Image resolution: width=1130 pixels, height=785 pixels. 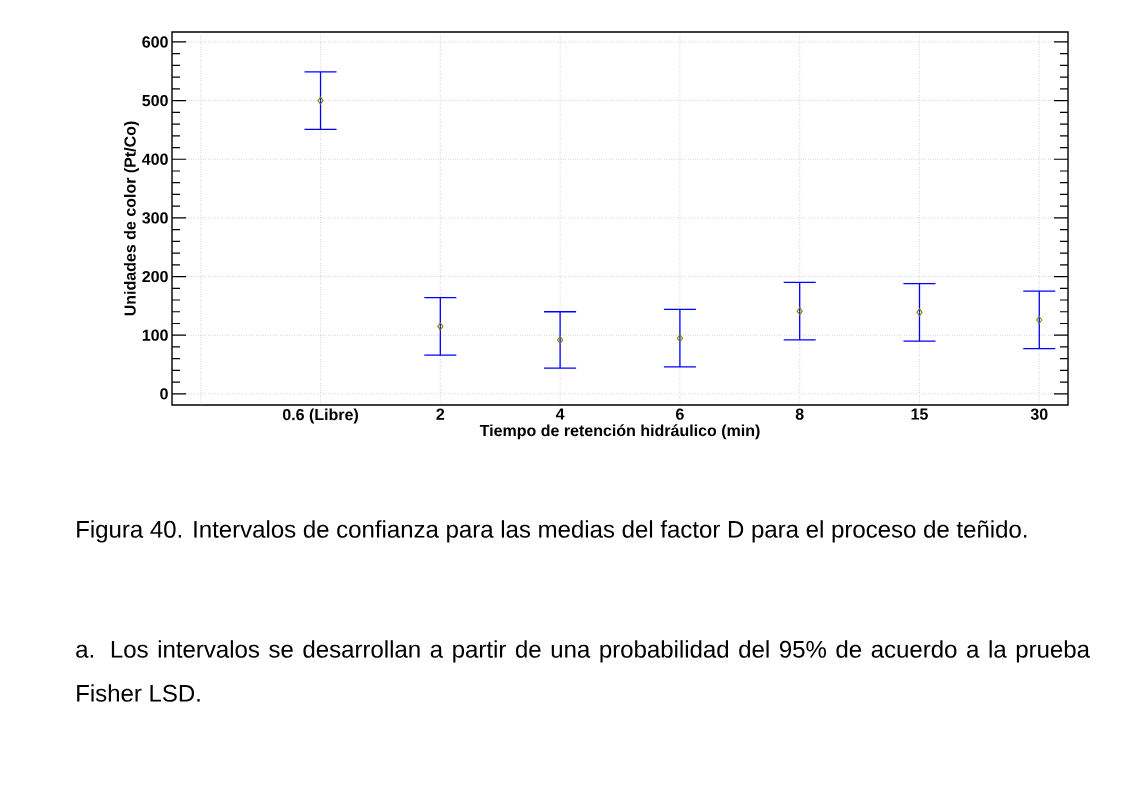 I want to click on y-tick-label: 100, so click(x=155, y=335).